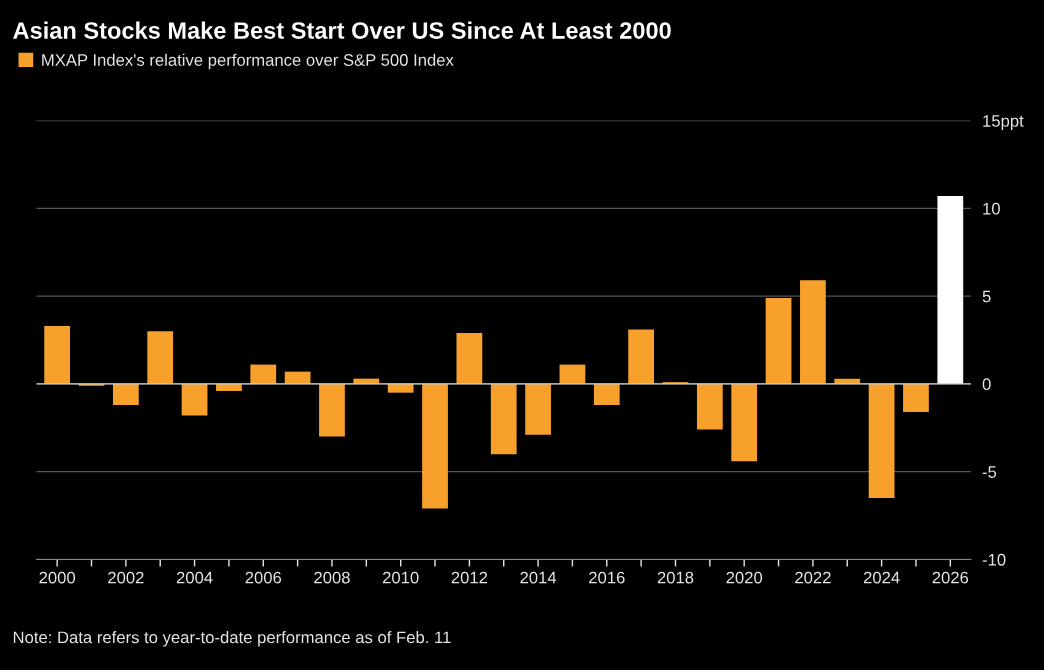 This screenshot has width=1044, height=670. I want to click on x-tick-label: 2022, so click(813, 577).